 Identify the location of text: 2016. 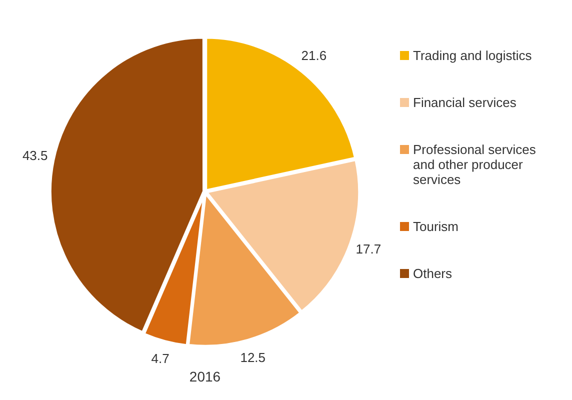
(205, 376).